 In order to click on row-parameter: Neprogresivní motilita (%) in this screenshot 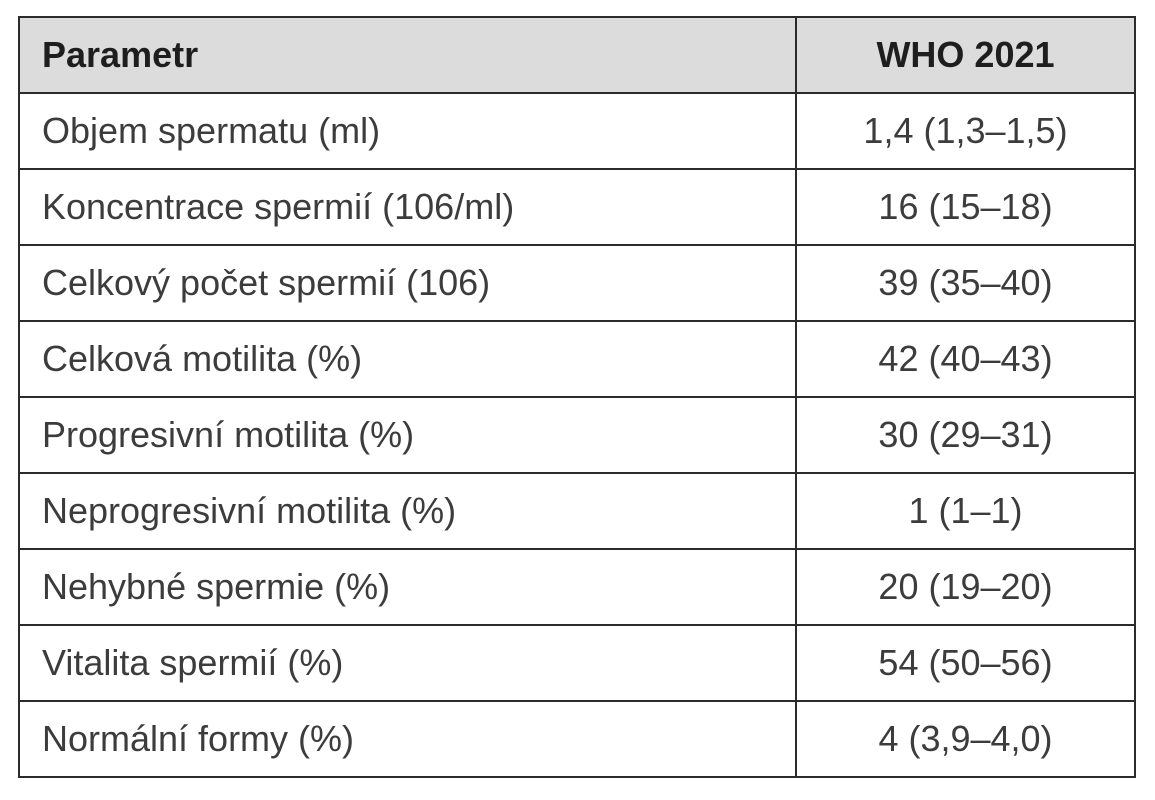, I will do `click(407, 511)`.